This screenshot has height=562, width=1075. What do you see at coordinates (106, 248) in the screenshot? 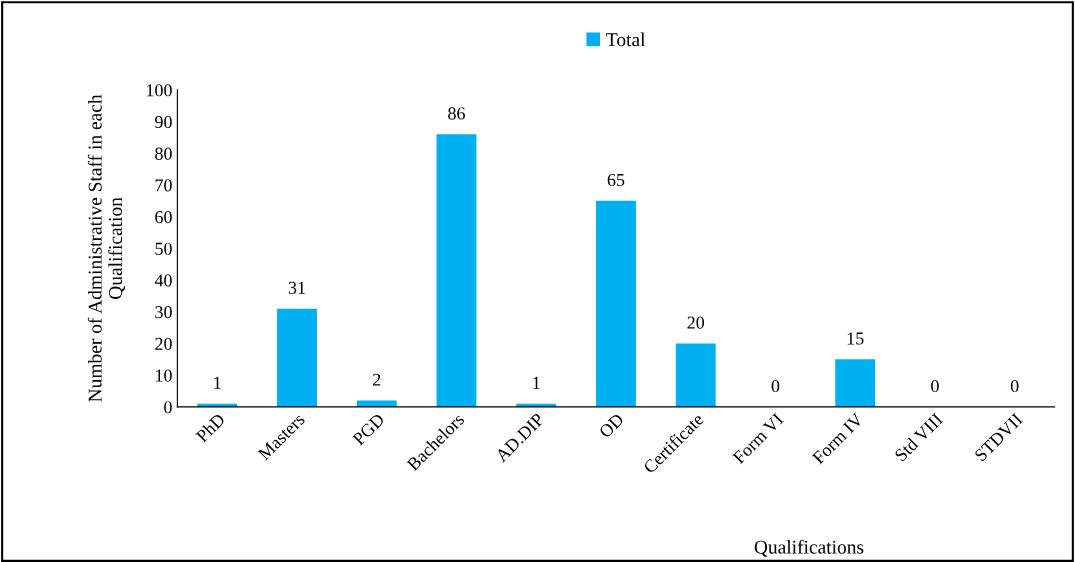
I see `y-axis-title: Number of Administrative Staff in each Qualification` at bounding box center [106, 248].